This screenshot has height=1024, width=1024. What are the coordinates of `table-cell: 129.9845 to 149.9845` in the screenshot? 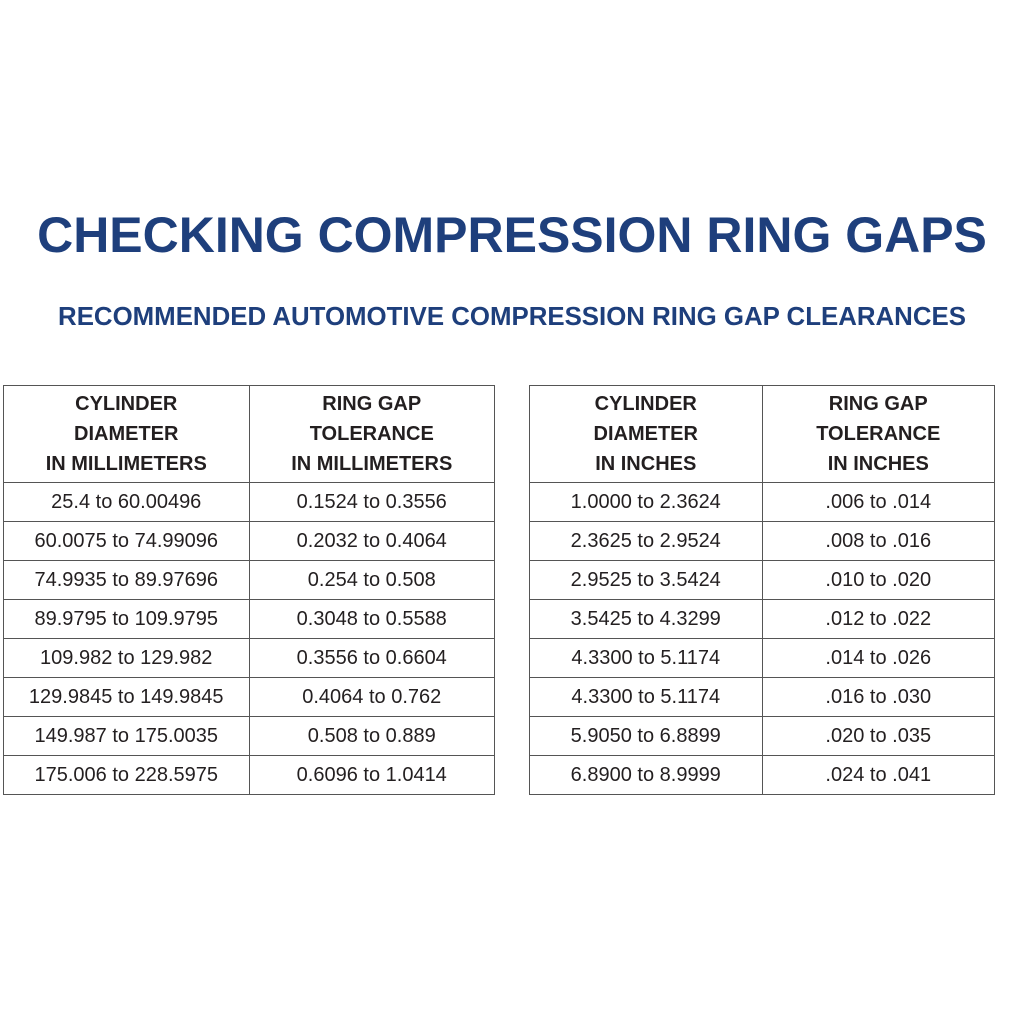 It's located at (126, 697).